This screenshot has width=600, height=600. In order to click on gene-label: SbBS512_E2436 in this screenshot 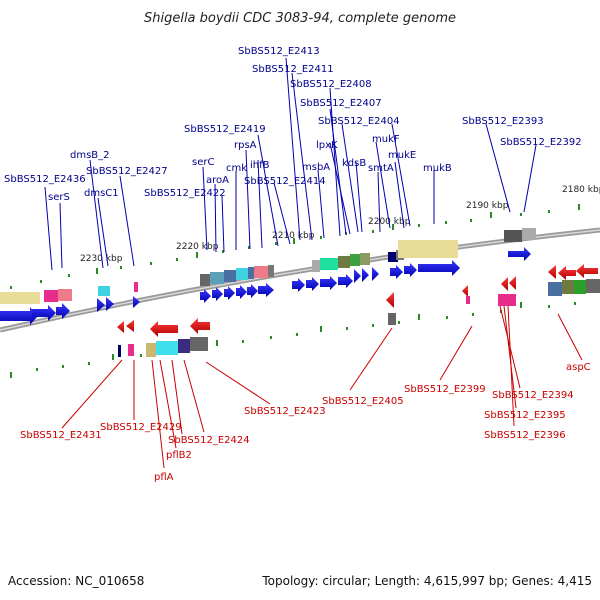, I will do `click(45, 179)`.